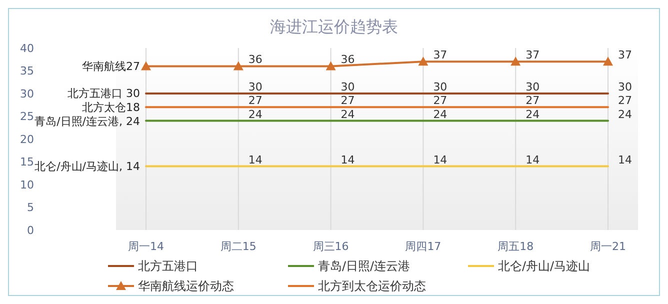  I want to click on y-tick-label: 5, so click(30, 207).